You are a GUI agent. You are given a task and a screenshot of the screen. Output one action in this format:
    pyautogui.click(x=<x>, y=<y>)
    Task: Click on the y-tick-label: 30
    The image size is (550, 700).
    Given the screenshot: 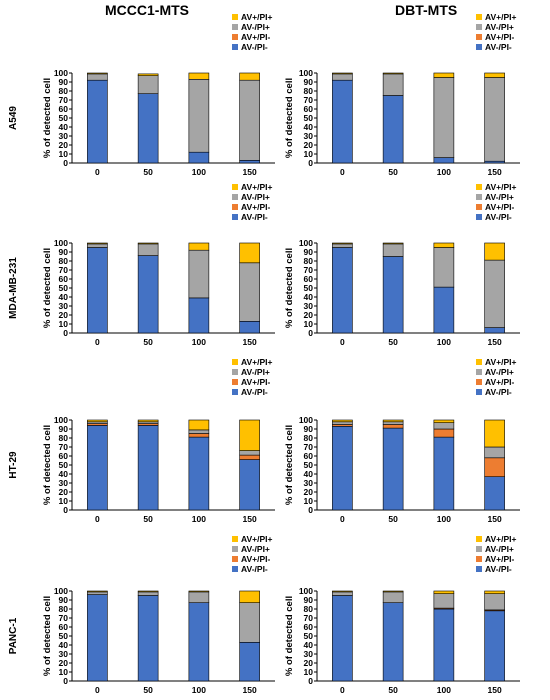 What is the action you would take?
    pyautogui.click(x=309, y=136)
    